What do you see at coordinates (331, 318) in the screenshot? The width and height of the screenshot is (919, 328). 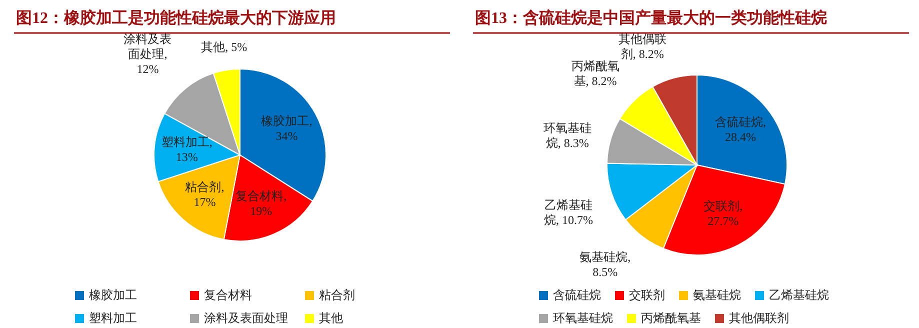 I see `legend-label: 其他` at bounding box center [331, 318].